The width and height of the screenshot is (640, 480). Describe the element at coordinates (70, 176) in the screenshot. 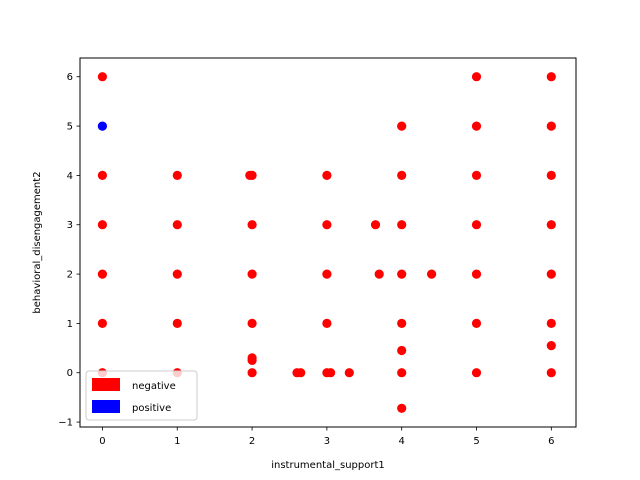

I see `y-tick-label: 4` at that location.